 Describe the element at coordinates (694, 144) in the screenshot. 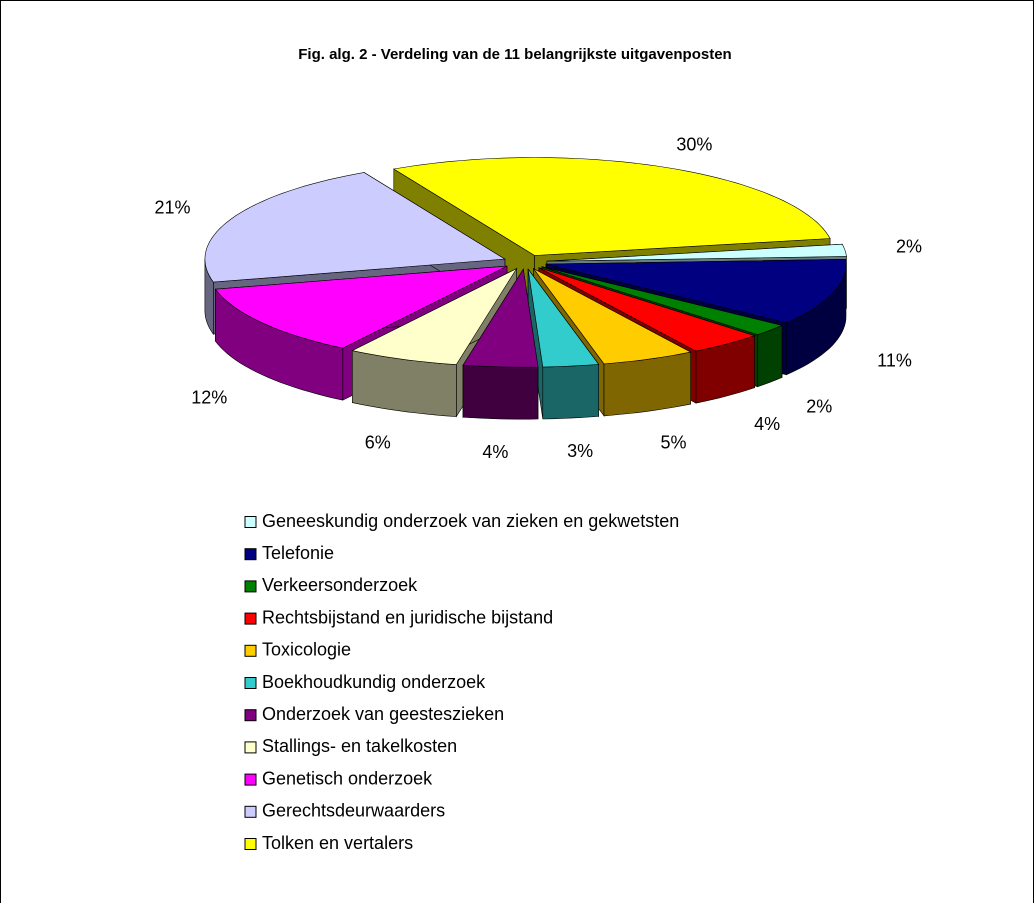

I see `data-label: 30%` at that location.